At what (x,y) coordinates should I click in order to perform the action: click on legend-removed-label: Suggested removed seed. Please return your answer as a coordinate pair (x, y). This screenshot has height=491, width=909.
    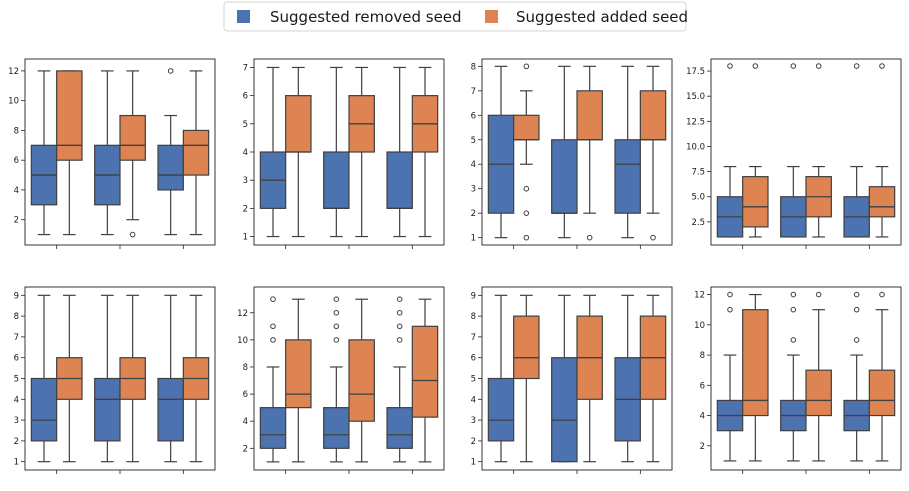
    Looking at the image, I should click on (366, 17).